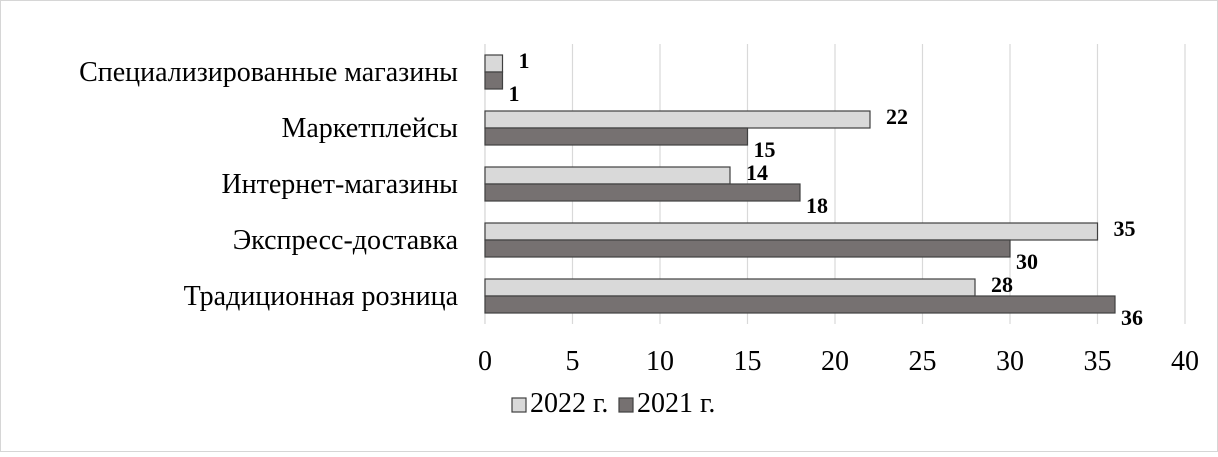  I want to click on legend-label: 2021 г., so click(676, 403).